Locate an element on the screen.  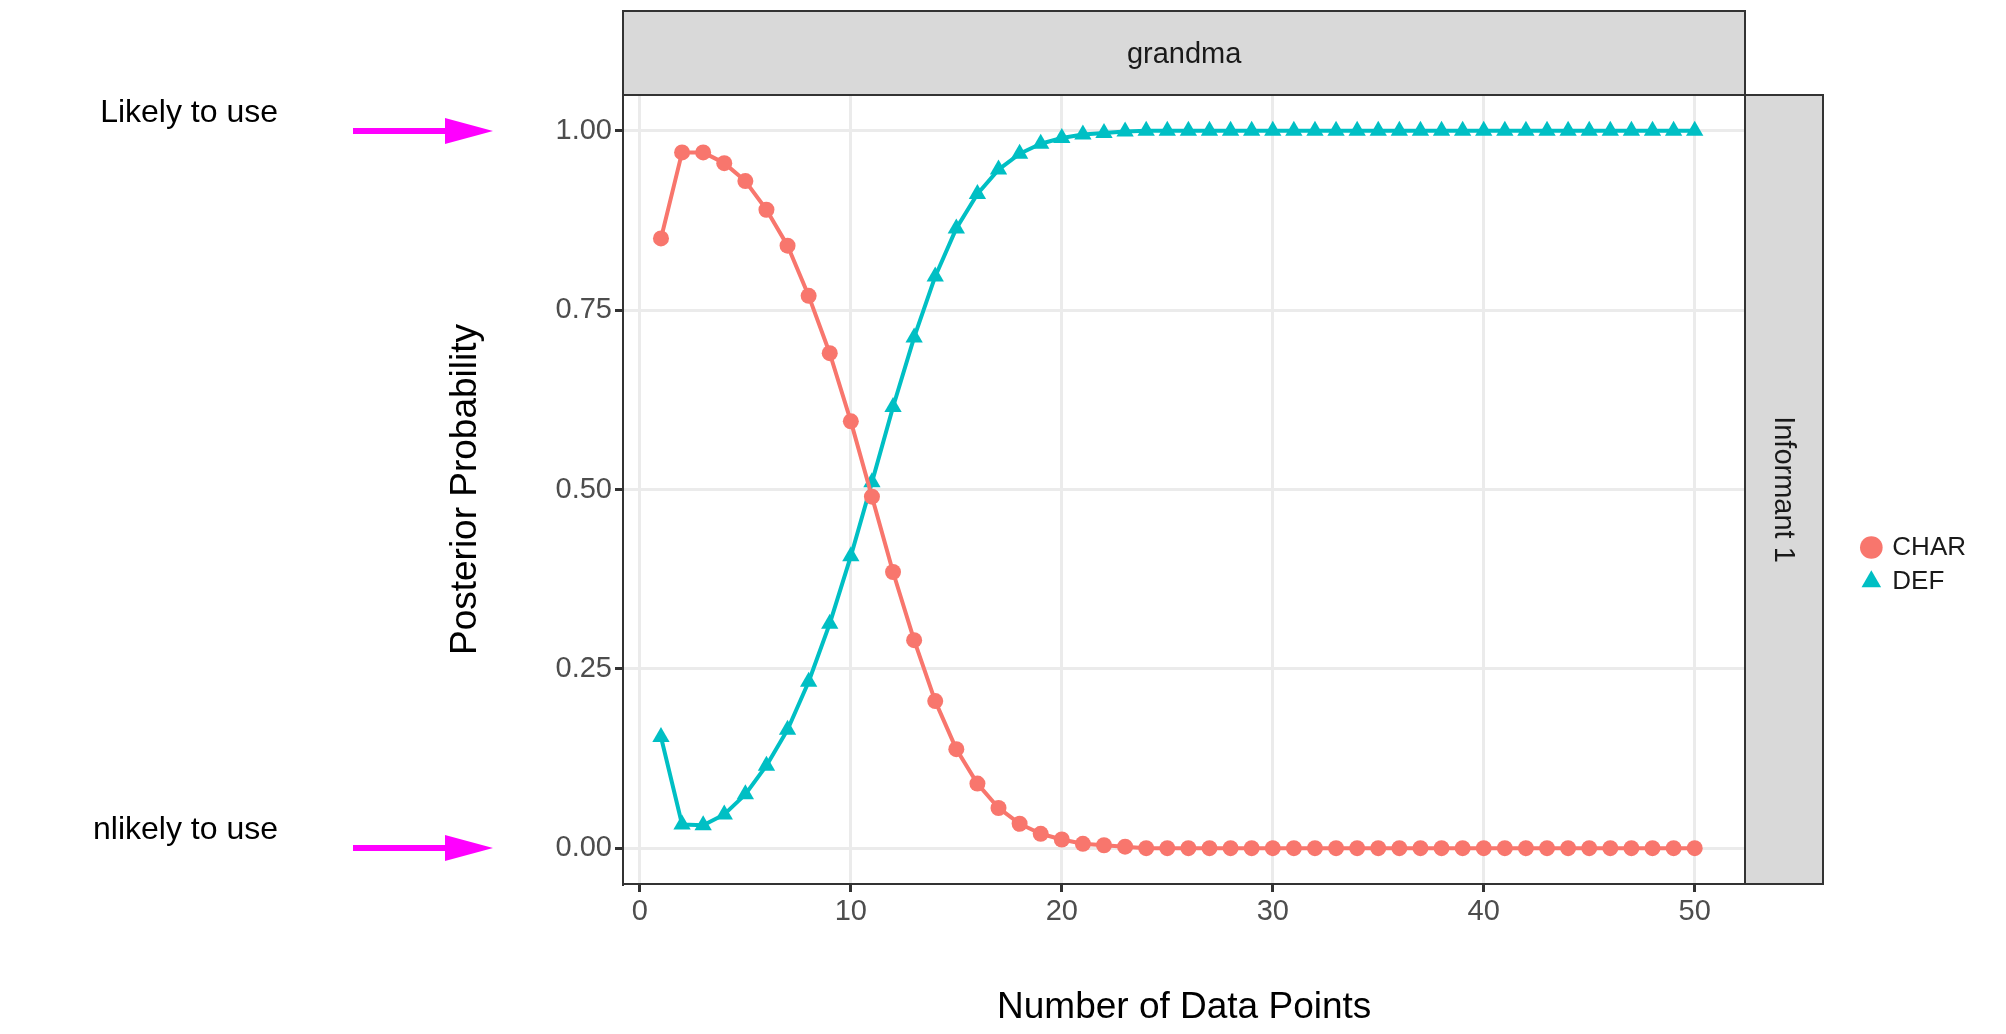
y-axis-title: Posterior Probability is located at coordinates (464, 489).